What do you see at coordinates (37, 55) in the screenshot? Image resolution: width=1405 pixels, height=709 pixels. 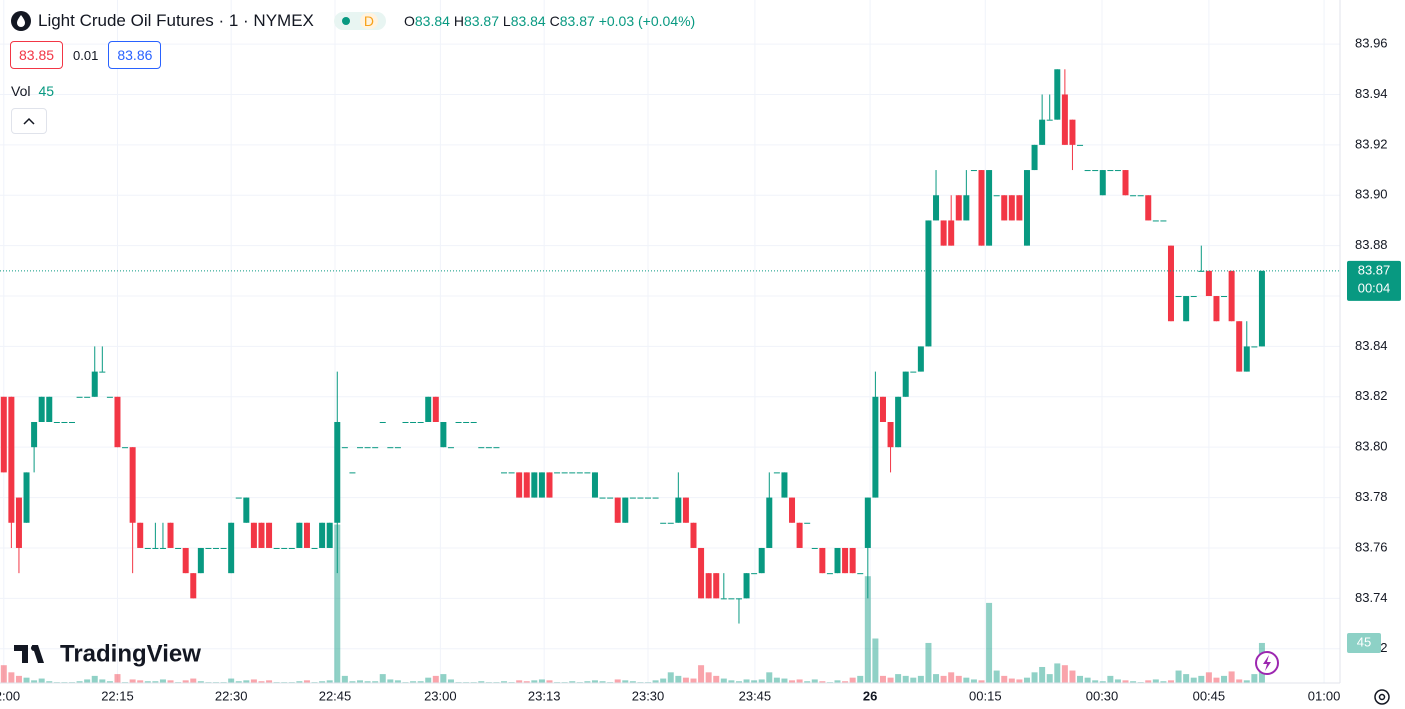 I see `sell-button: 83.85` at bounding box center [37, 55].